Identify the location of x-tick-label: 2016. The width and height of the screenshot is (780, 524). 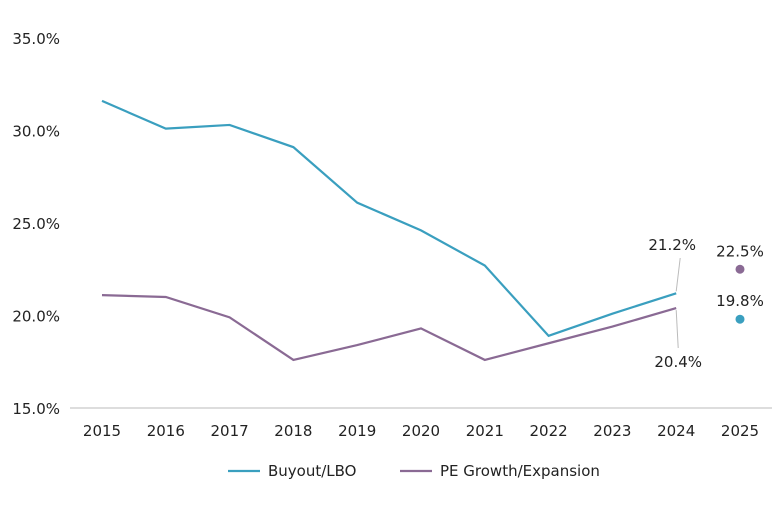
(166, 431).